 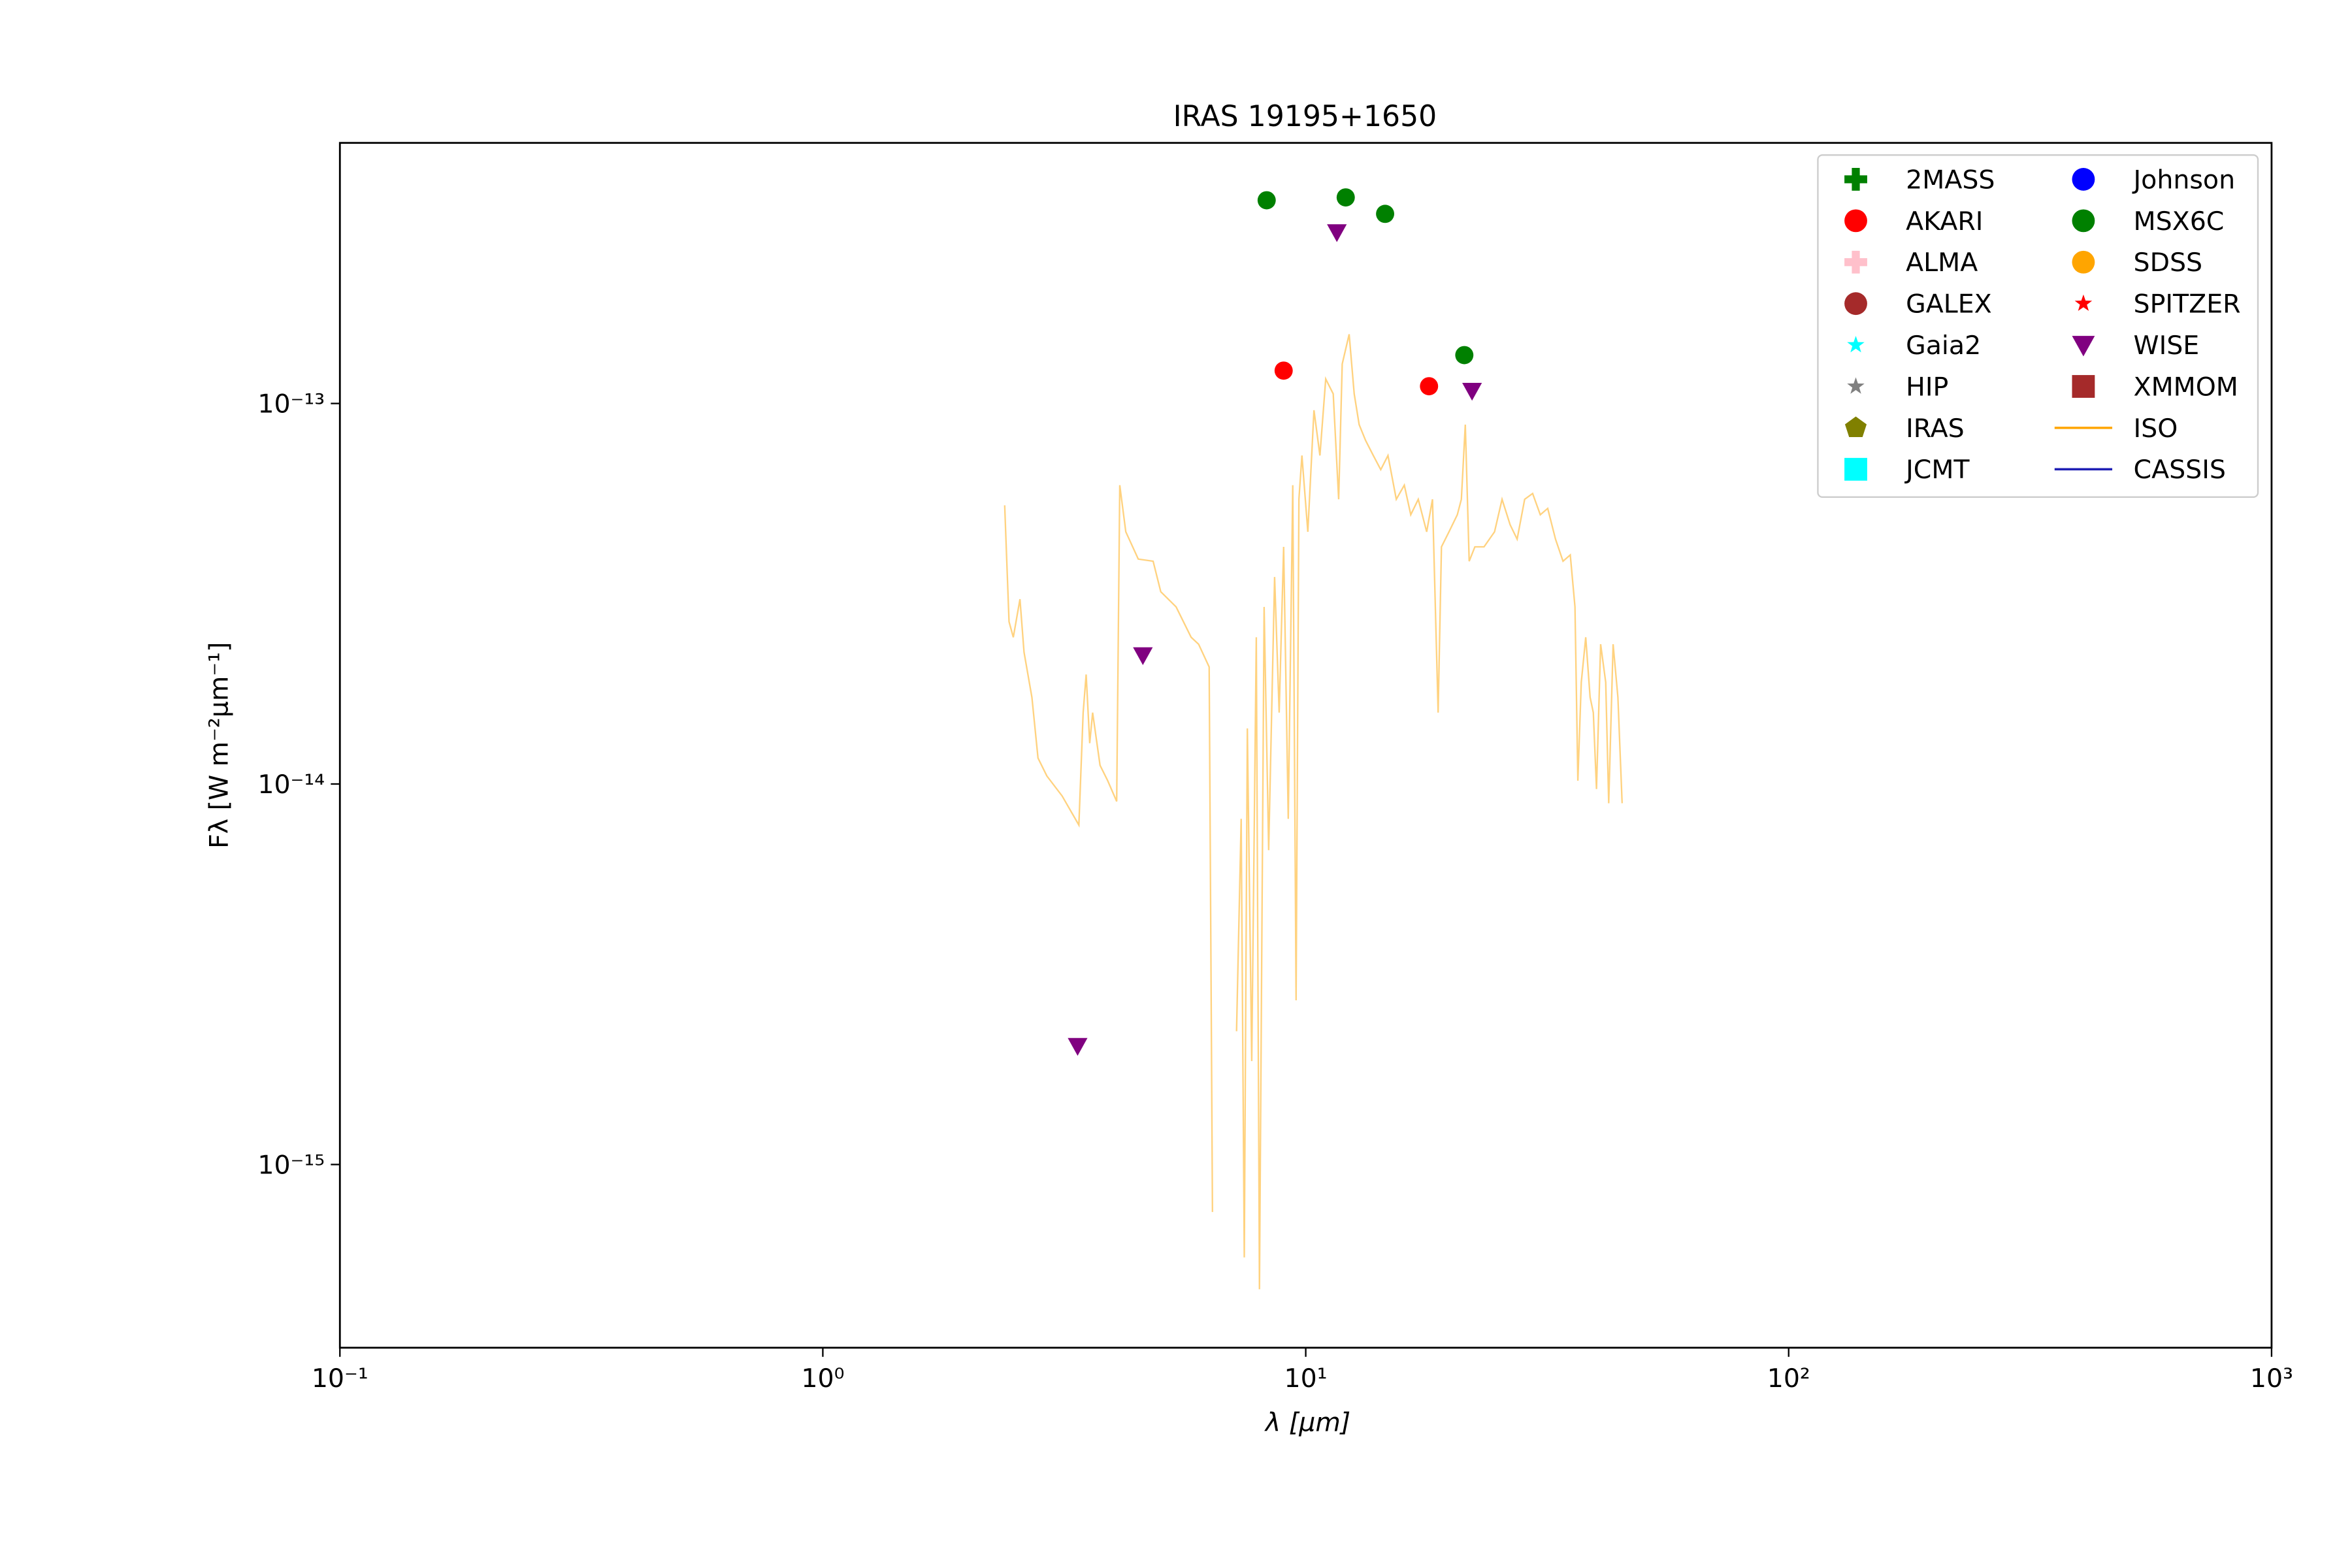 What do you see at coordinates (1943, 346) in the screenshot?
I see `legend-label: Gaia2` at bounding box center [1943, 346].